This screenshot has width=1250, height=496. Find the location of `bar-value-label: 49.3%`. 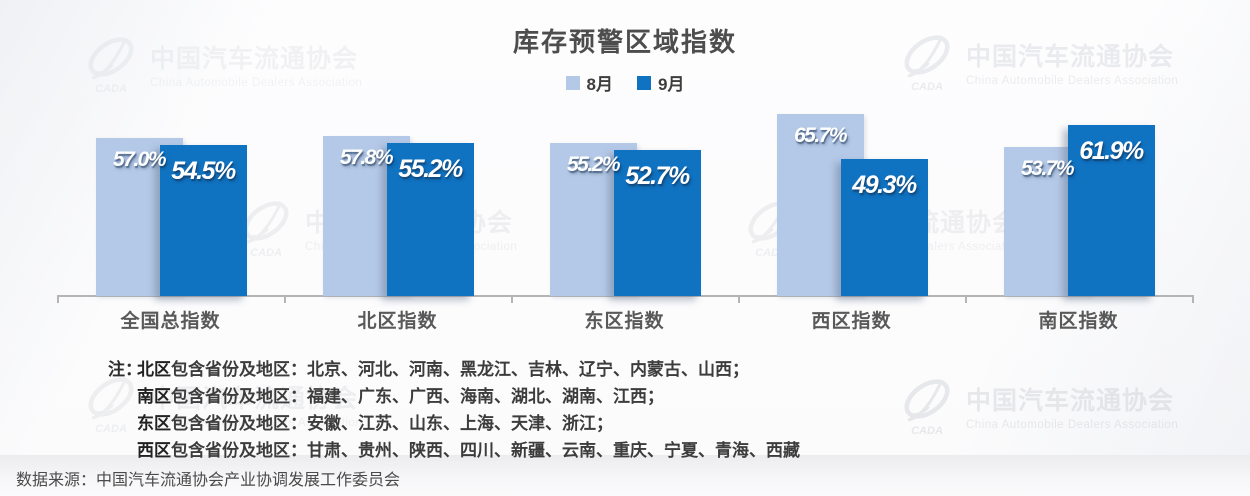

bar-value-label: 49.3% is located at coordinates (884, 185).